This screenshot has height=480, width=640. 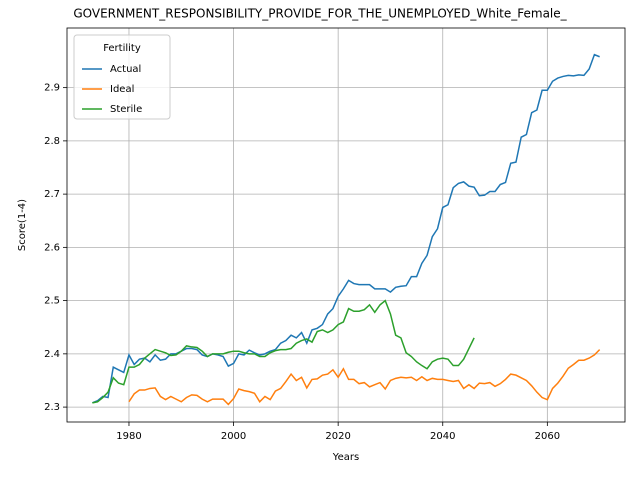 What do you see at coordinates (547, 436) in the screenshot?
I see `x-tick-label: 2060` at bounding box center [547, 436].